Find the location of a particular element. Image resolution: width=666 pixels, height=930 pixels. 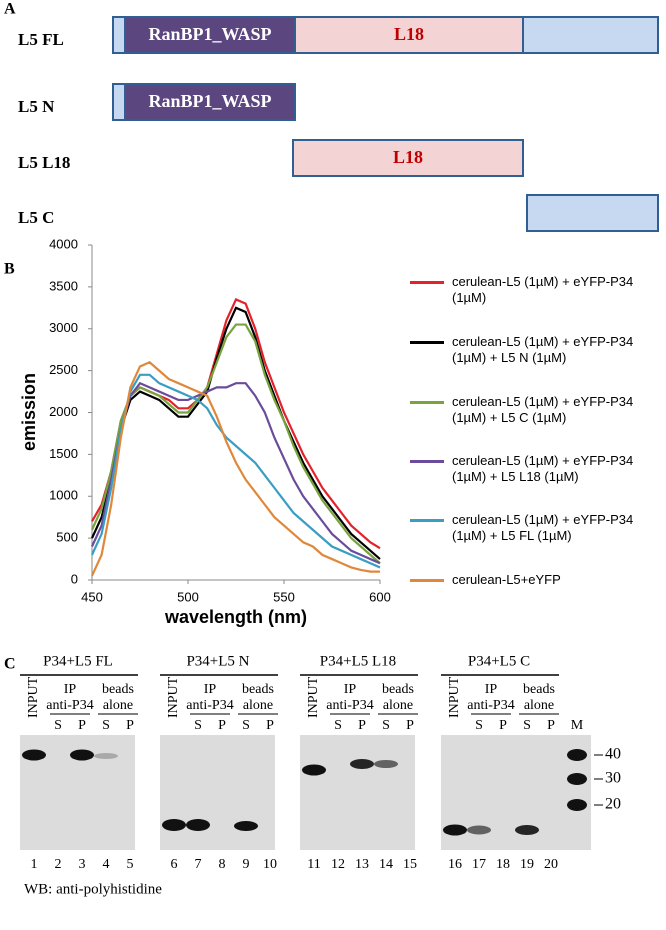

legend-entry: cerulean-L5+eYFP is located at coordinates (535, 580).